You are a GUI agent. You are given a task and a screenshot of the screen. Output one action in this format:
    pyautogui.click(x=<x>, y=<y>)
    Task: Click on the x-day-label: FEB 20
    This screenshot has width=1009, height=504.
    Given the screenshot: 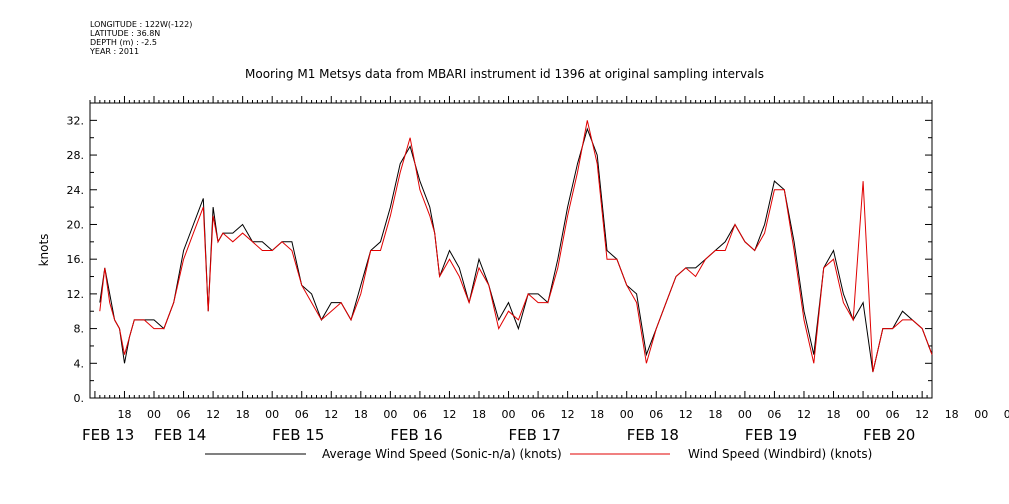 What is the action you would take?
    pyautogui.click(x=889, y=435)
    